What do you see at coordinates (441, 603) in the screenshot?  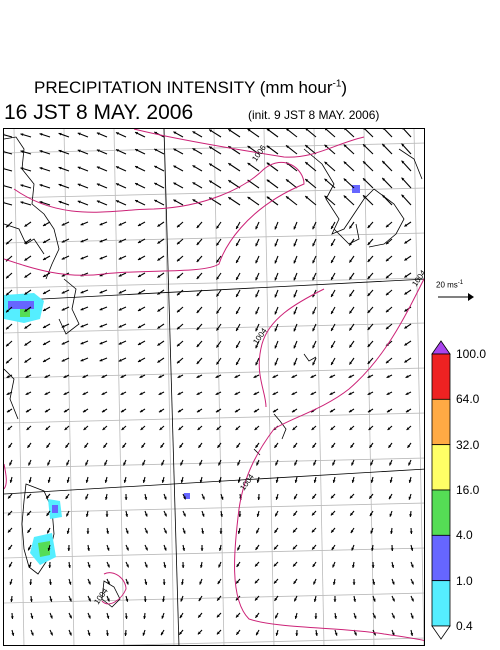 I see `legend-color-bin` at bounding box center [441, 603].